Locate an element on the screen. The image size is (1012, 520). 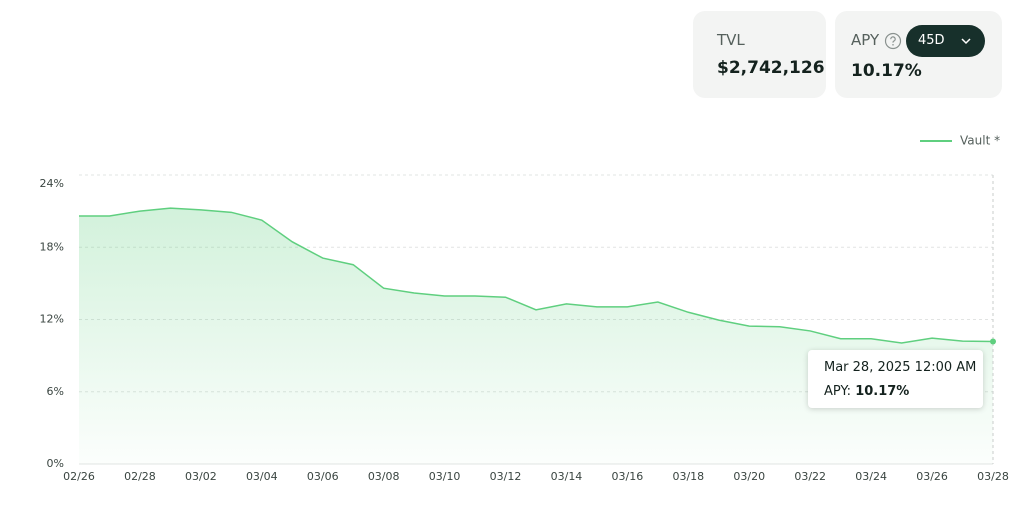
apy-card: APY 10.17% 45D is located at coordinates (918, 54).